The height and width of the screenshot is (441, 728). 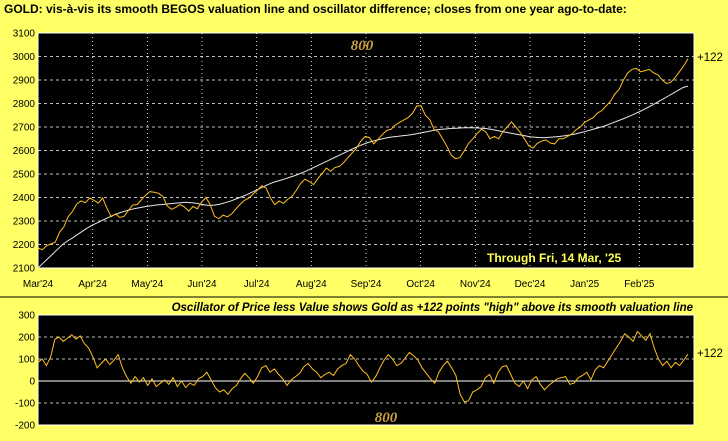 What do you see at coordinates (24, 198) in the screenshot?
I see `main-y-tick-label: 2400` at bounding box center [24, 198].